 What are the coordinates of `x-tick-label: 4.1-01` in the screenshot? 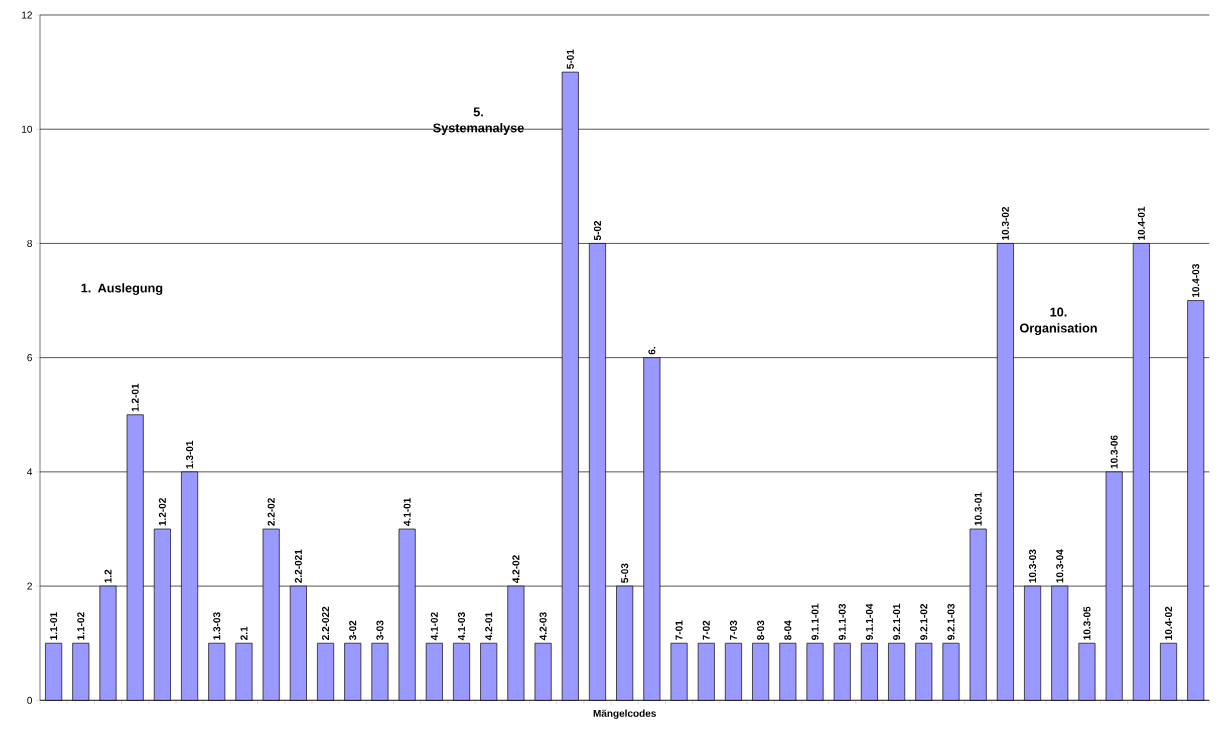 It's located at (407, 511).